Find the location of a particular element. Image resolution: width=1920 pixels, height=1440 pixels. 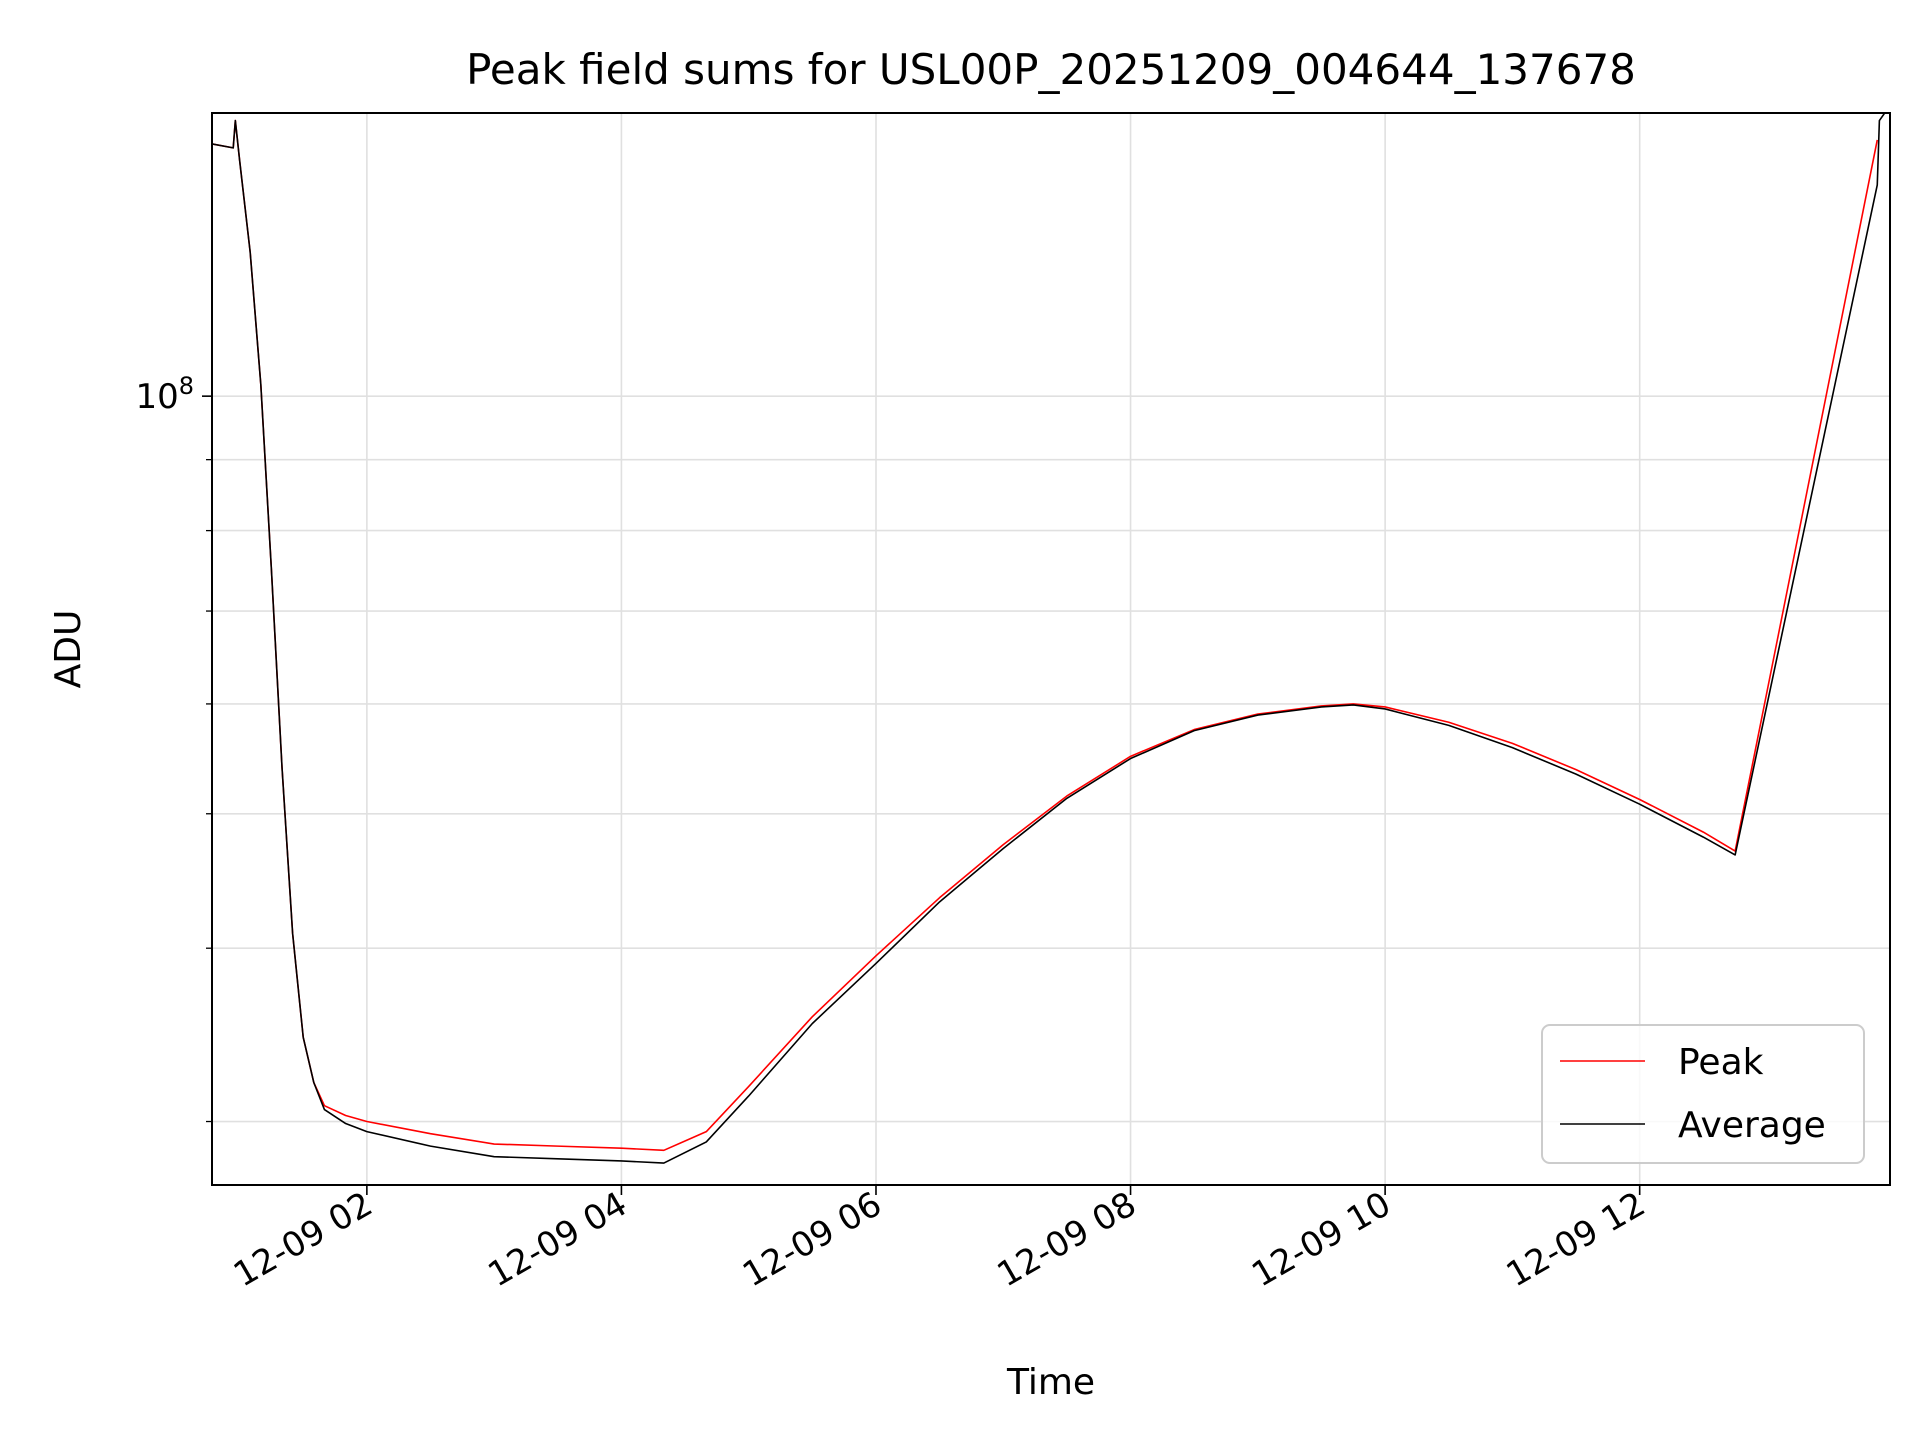

y-axis-label: ADU is located at coordinates (68, 649).